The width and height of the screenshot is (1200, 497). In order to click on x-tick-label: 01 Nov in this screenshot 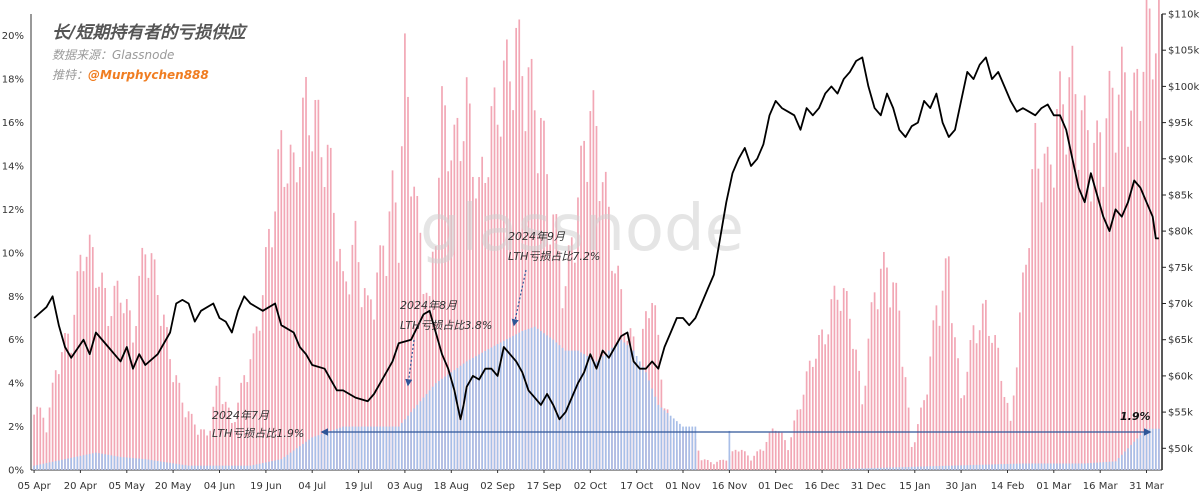, I will do `click(683, 486)`.